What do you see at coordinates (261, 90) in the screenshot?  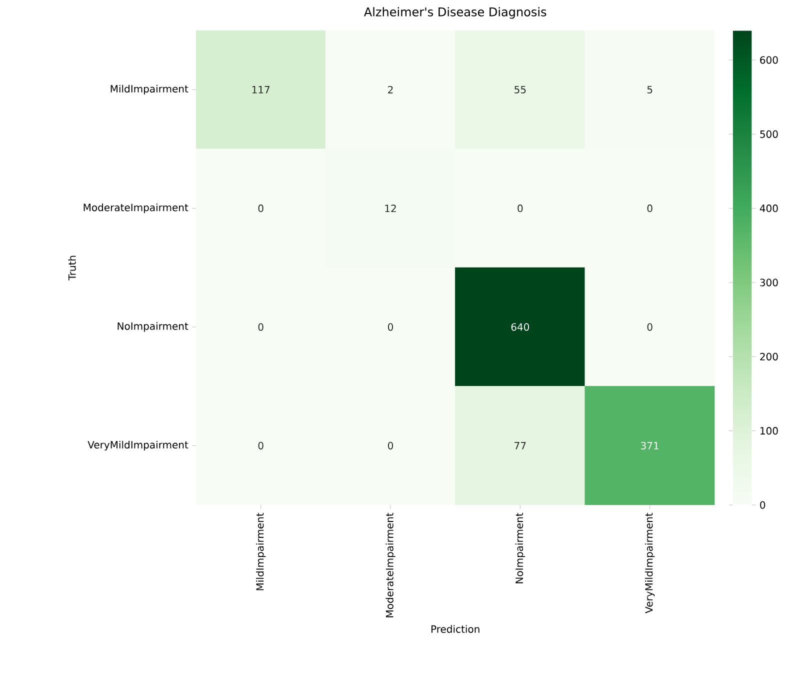 I see `data-label: 117` at bounding box center [261, 90].